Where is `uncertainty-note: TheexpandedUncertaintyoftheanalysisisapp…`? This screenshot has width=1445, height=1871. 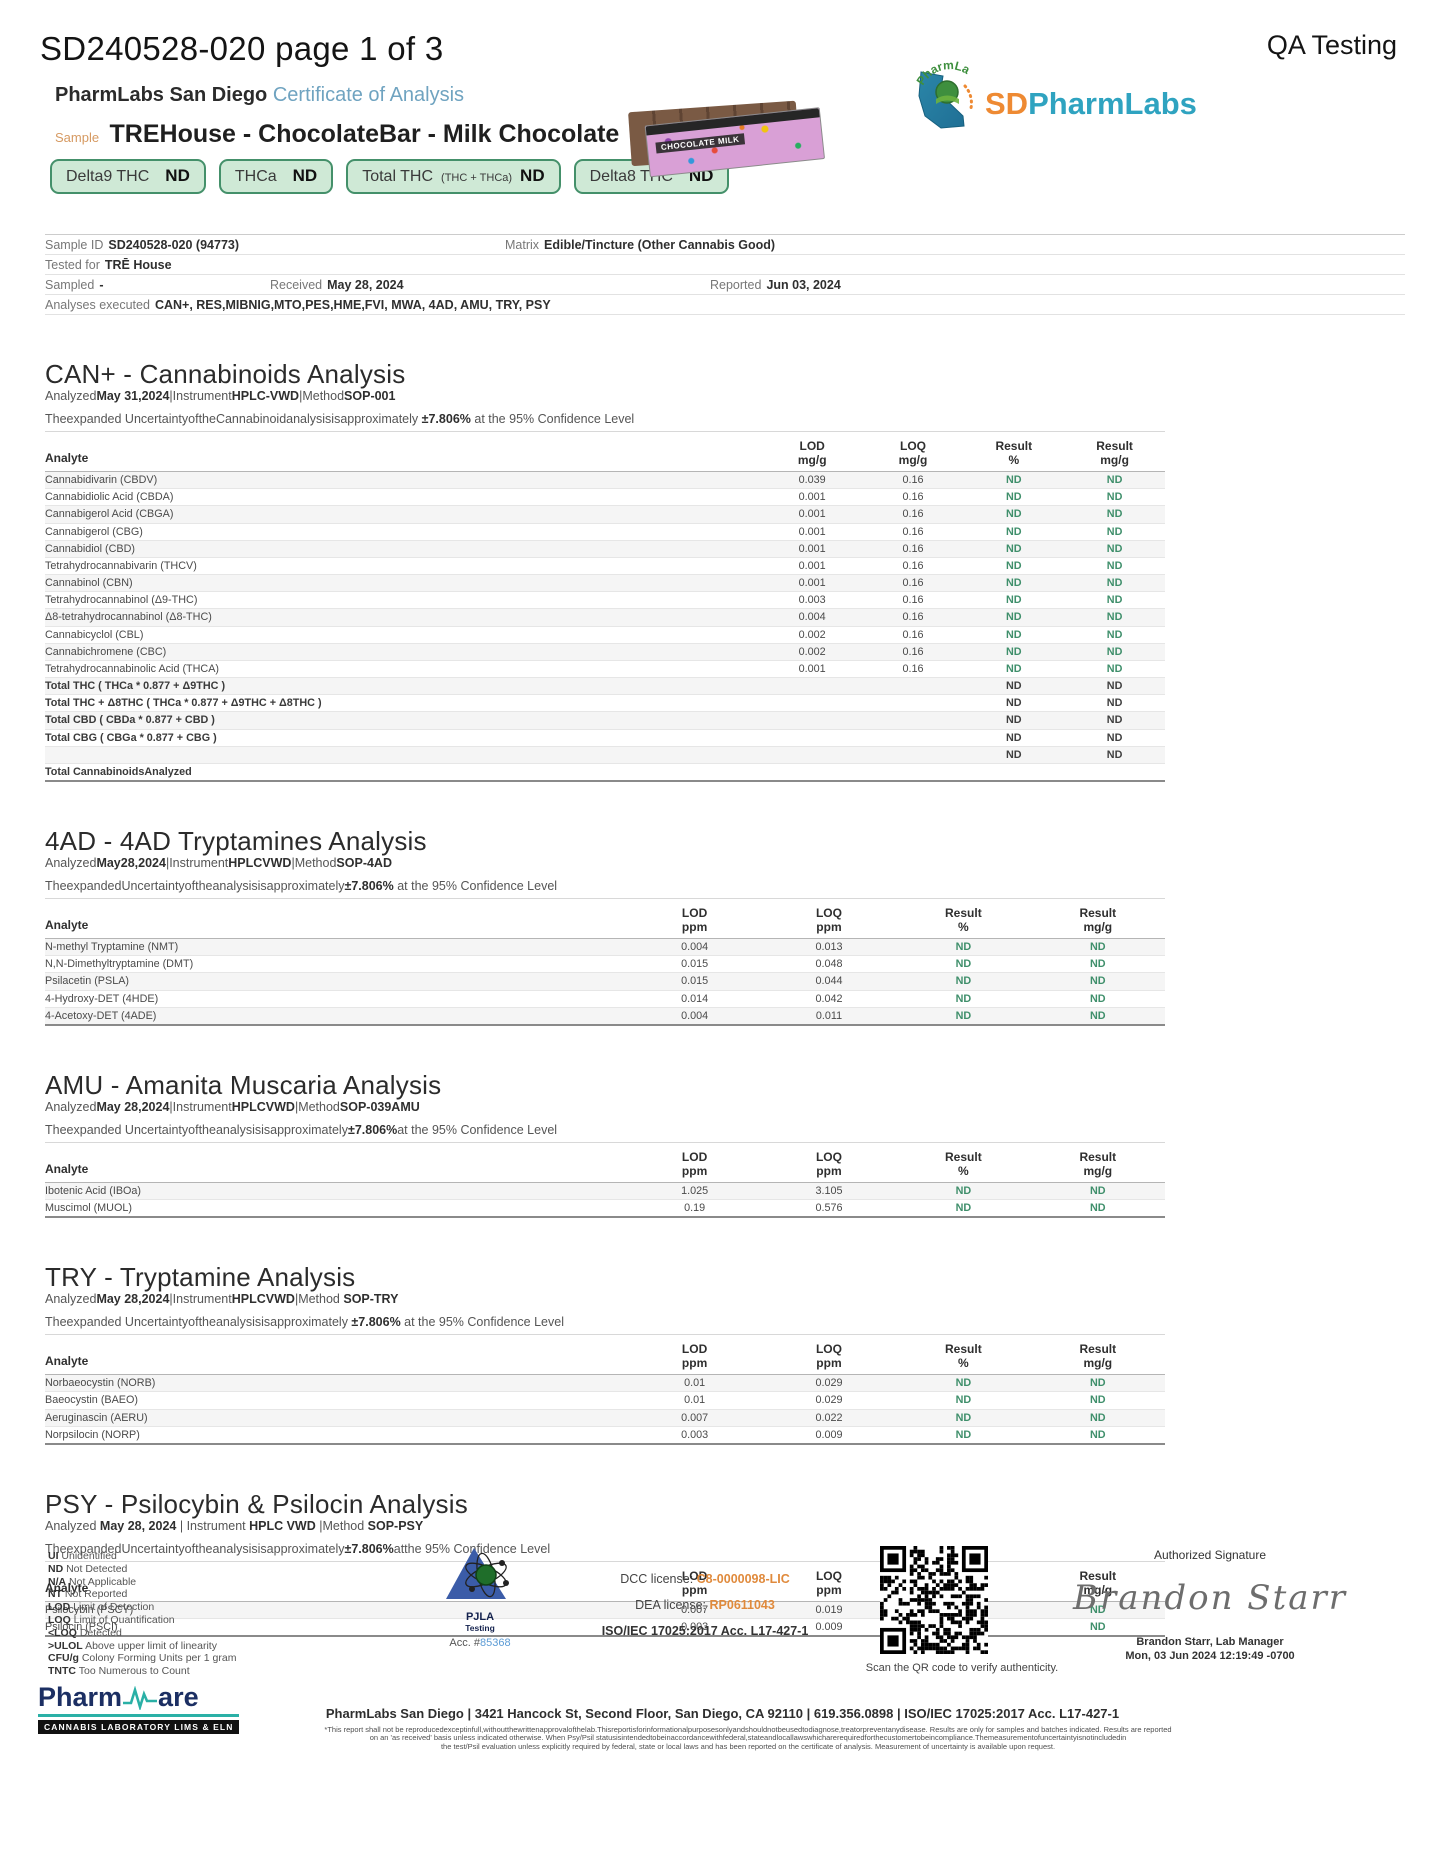
uncertainty-note: TheexpandedUncertaintyoftheanalysisisapp… is located at coordinates (298, 1548).